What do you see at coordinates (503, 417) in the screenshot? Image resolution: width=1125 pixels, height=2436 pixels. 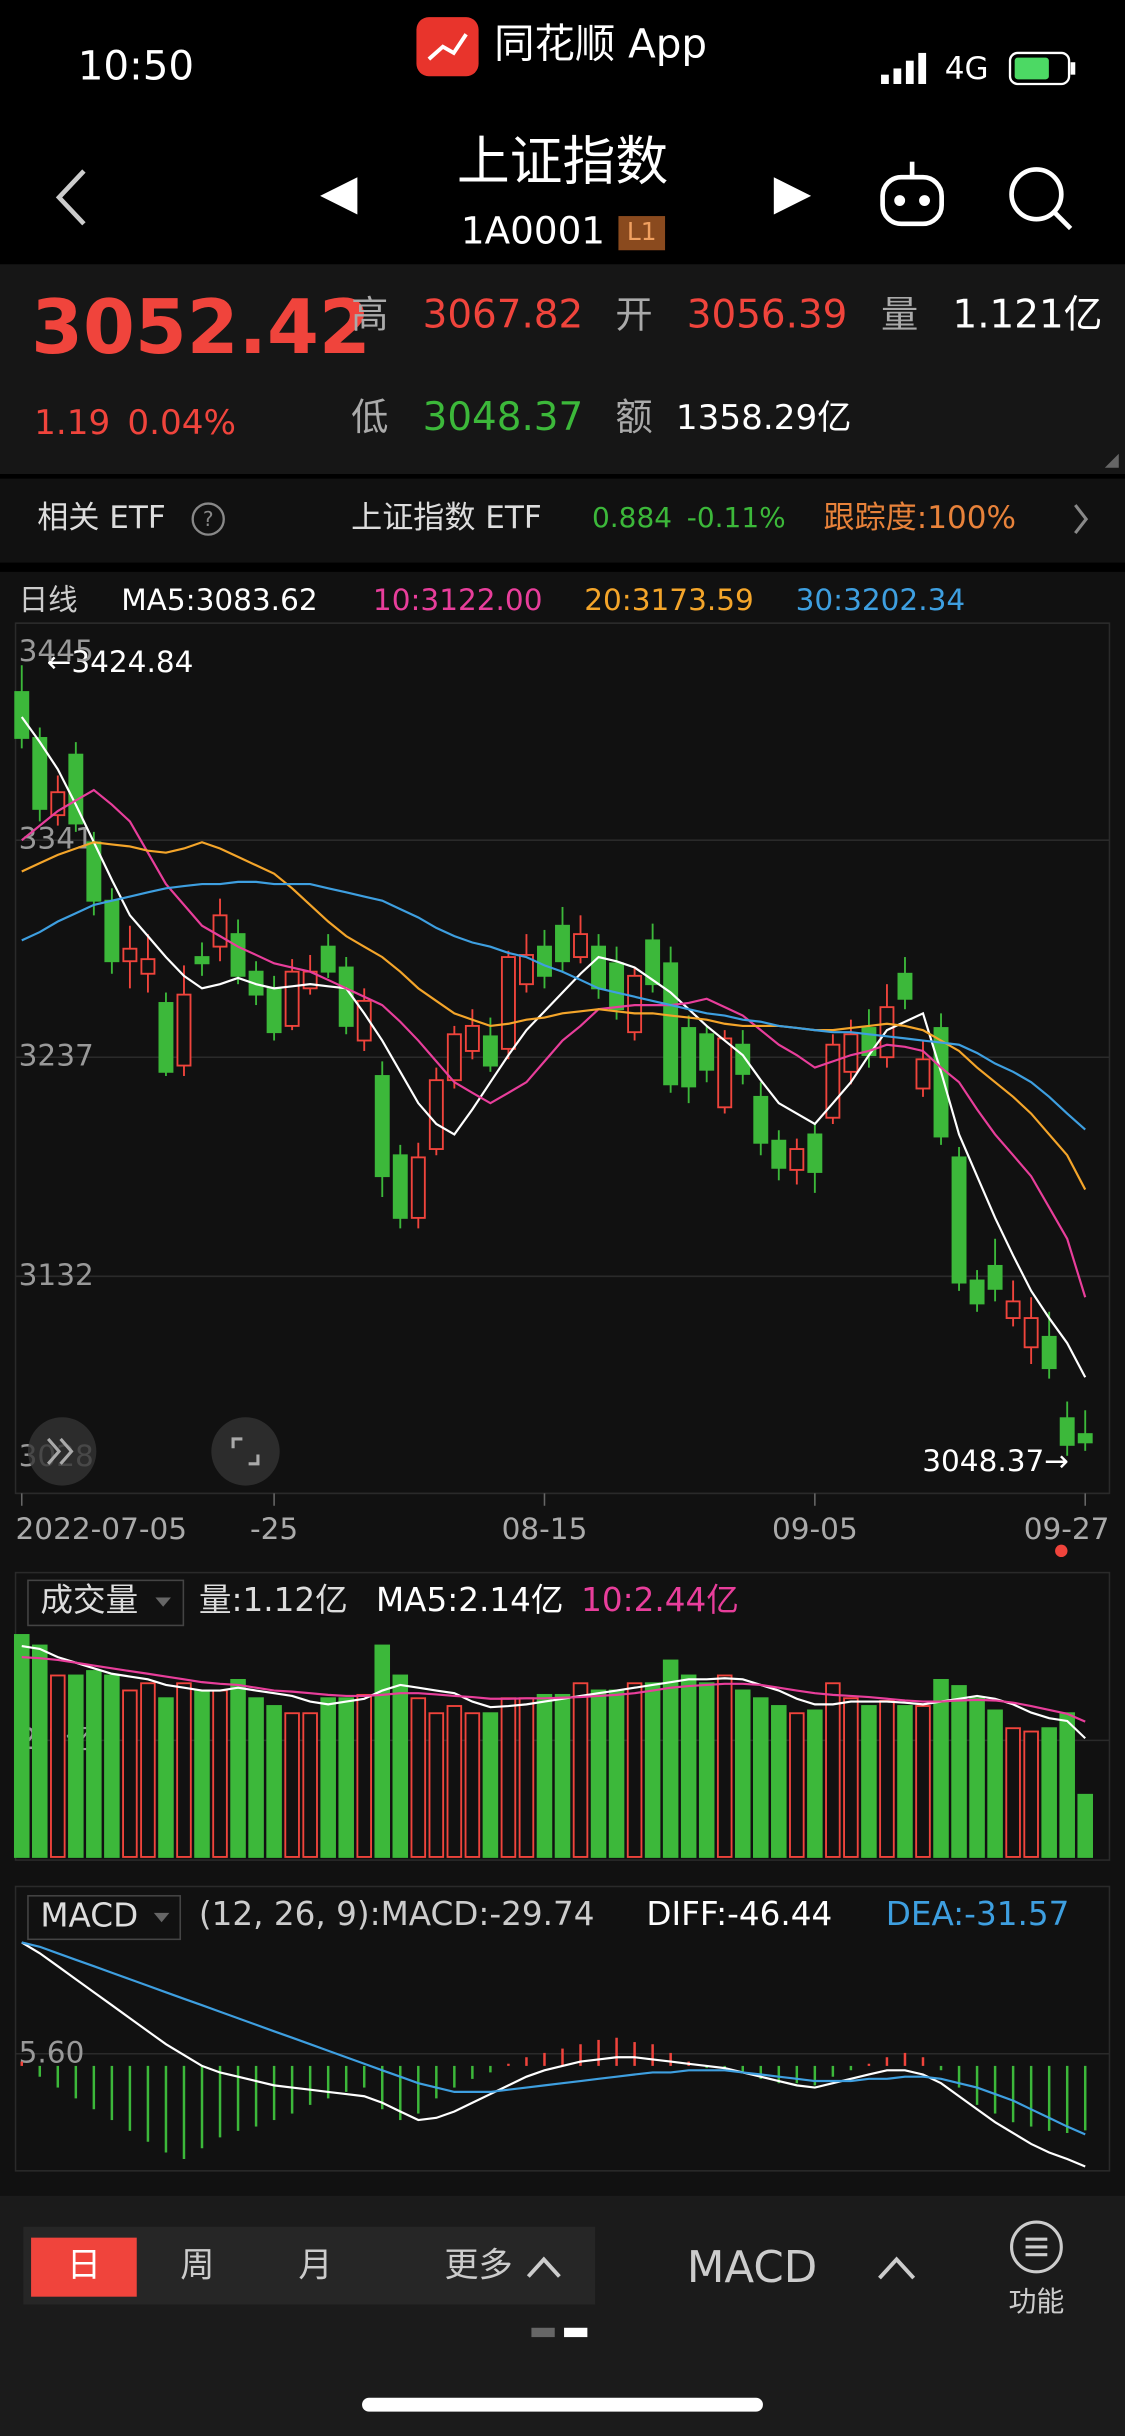 I see `low-value: 3048.37` at bounding box center [503, 417].